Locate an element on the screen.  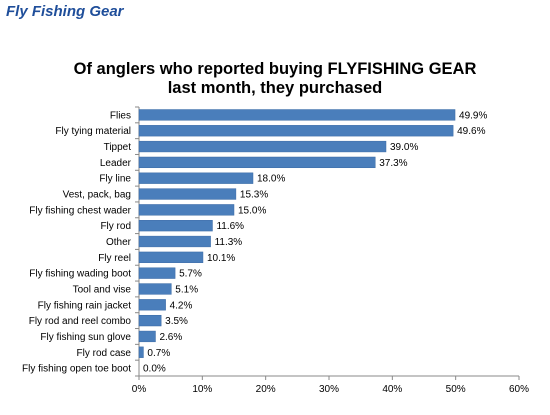
category-label: Fly fishing chest wader is located at coordinates (80, 210).